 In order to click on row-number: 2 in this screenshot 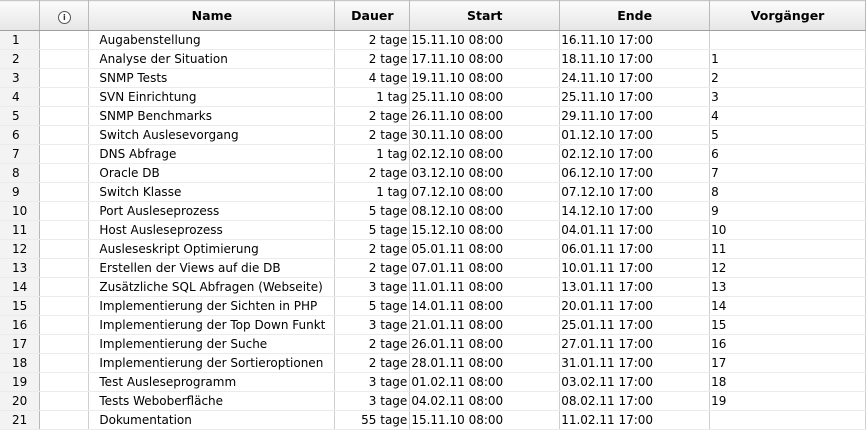, I will do `click(20, 59)`.